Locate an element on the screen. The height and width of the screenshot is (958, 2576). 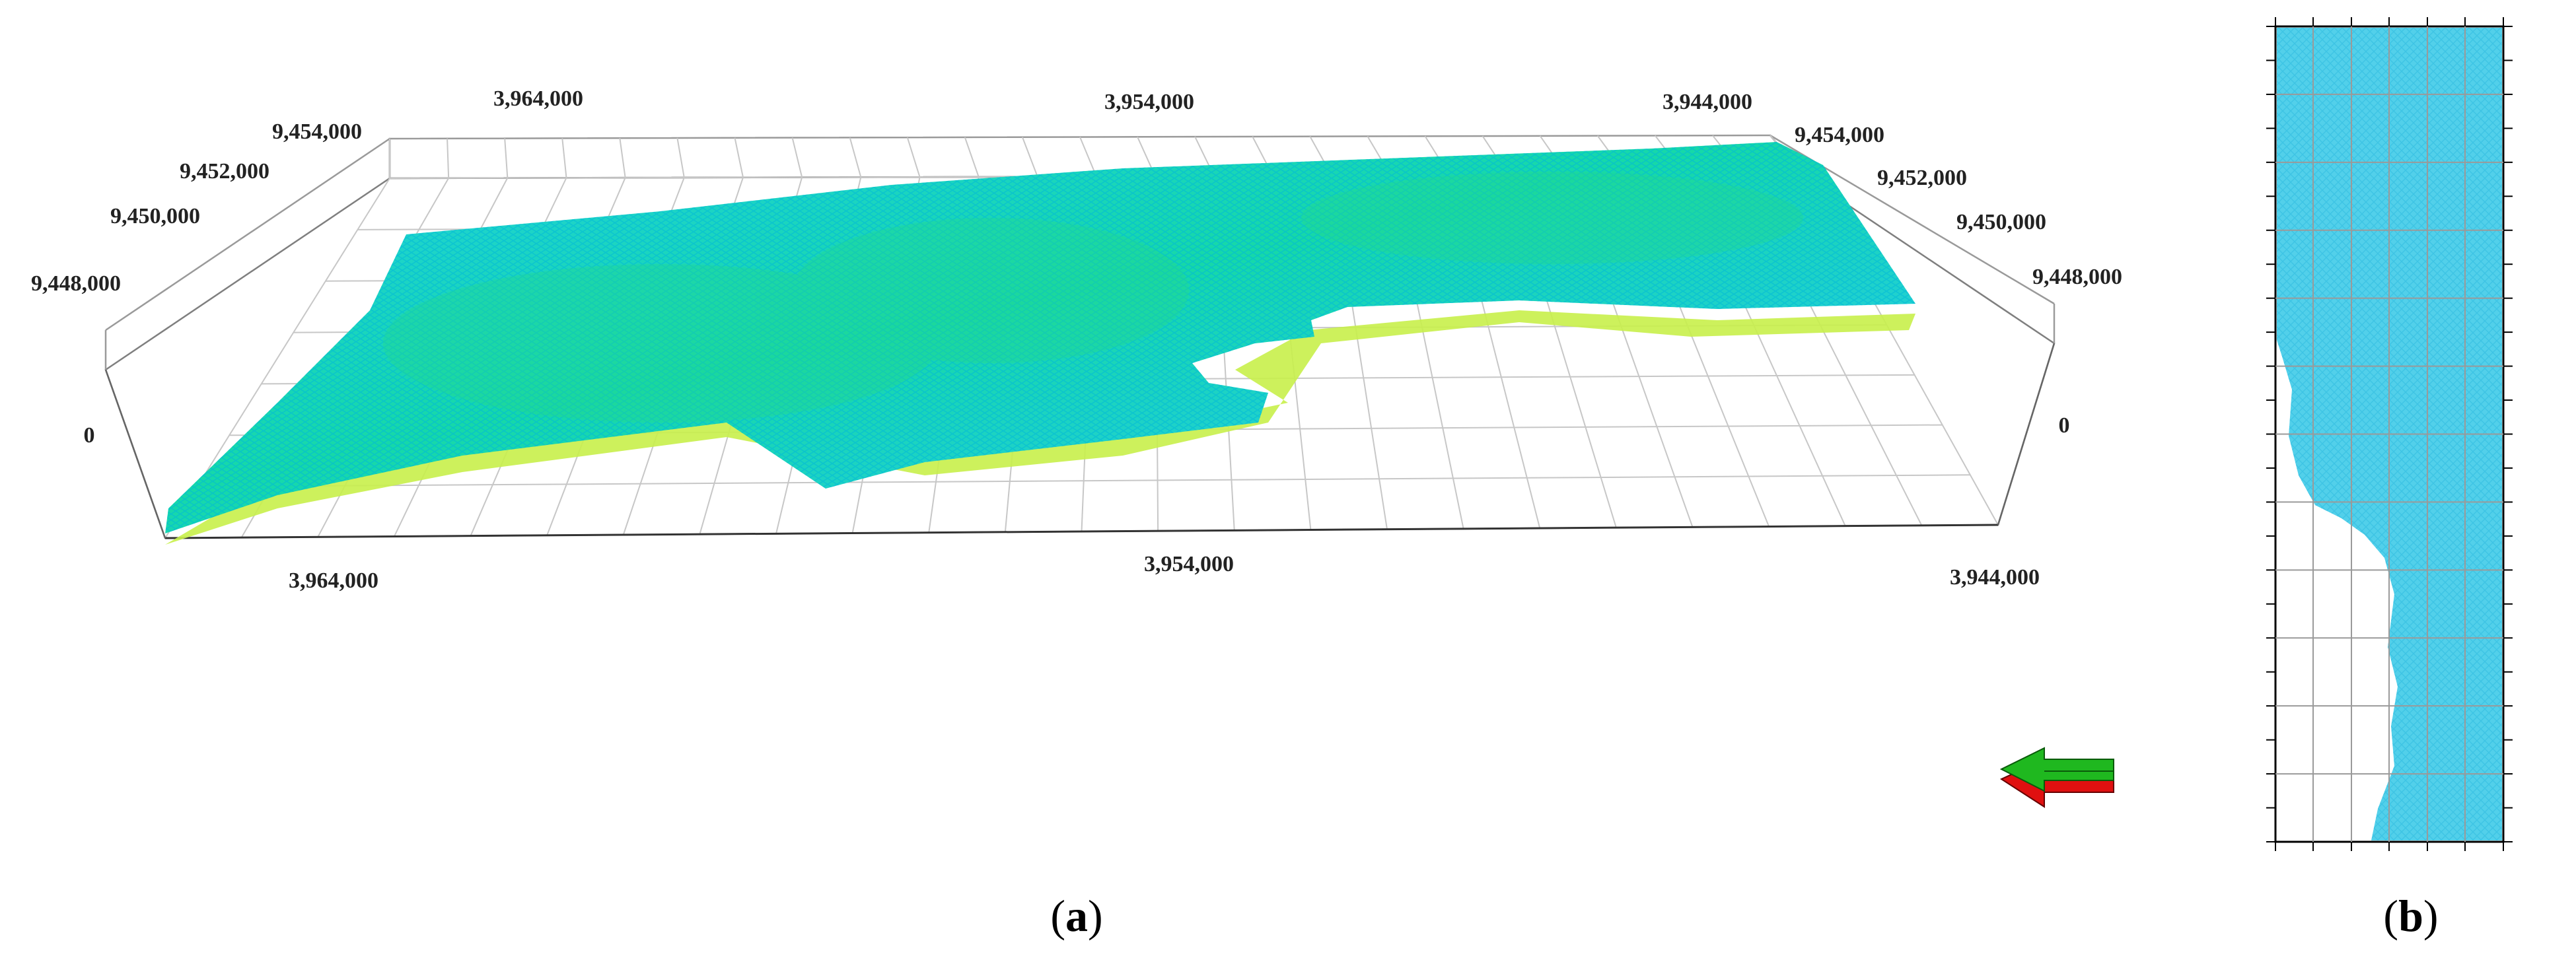
panel-b: (b) is located at coordinates (2390, 479).